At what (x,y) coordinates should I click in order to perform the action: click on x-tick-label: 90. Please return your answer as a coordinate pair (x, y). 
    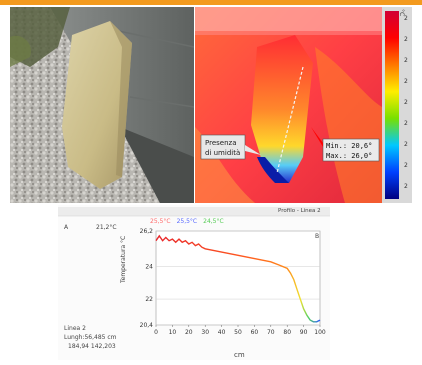
    Looking at the image, I should click on (304, 332).